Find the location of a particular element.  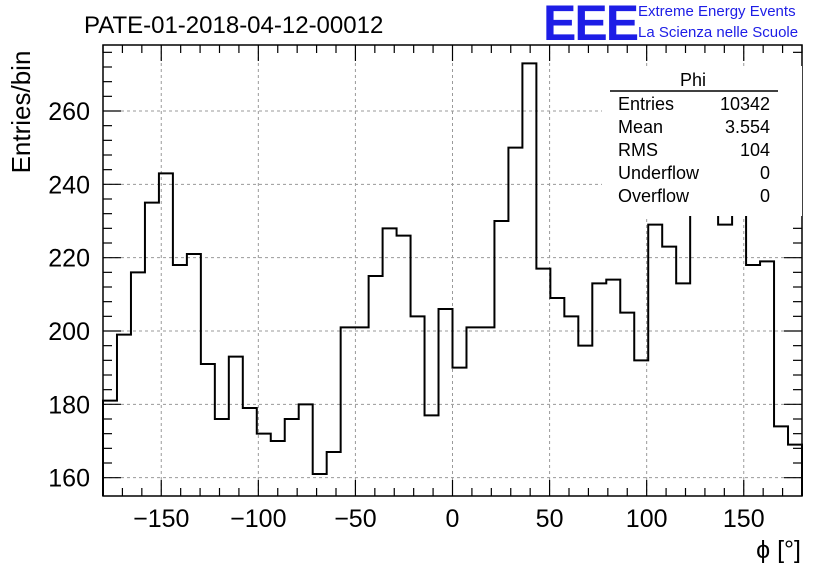

y-tick-label: 160 is located at coordinates (69, 479).